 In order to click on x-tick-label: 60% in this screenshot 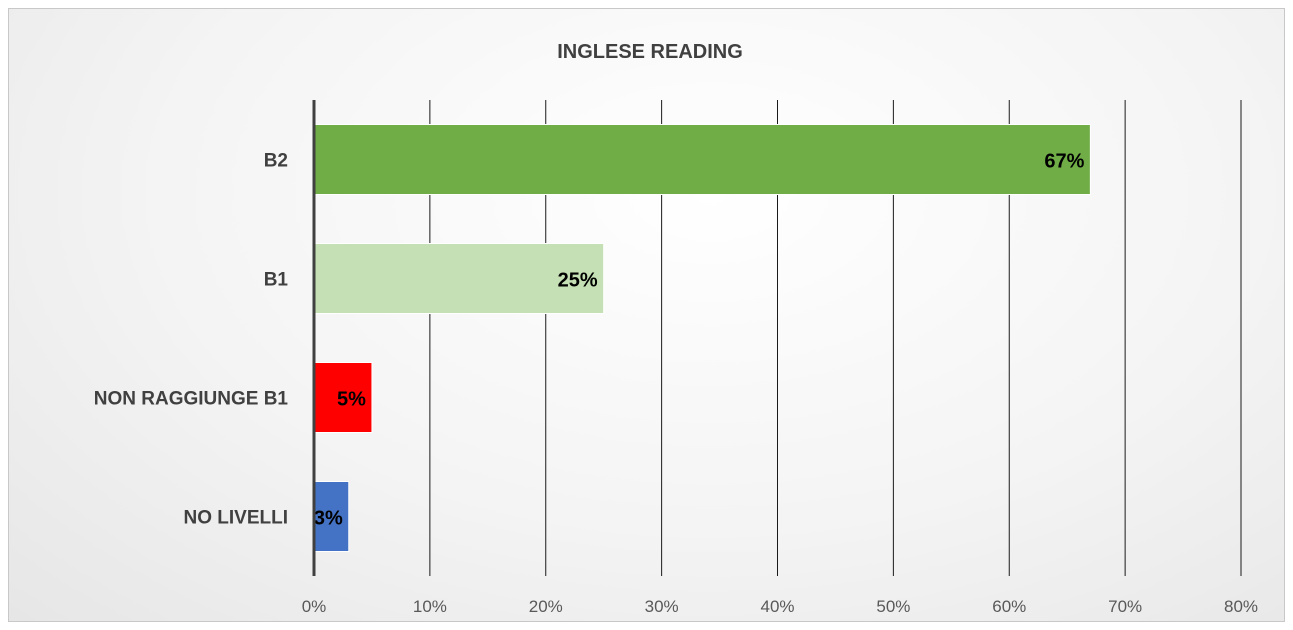, I will do `click(1009, 606)`.